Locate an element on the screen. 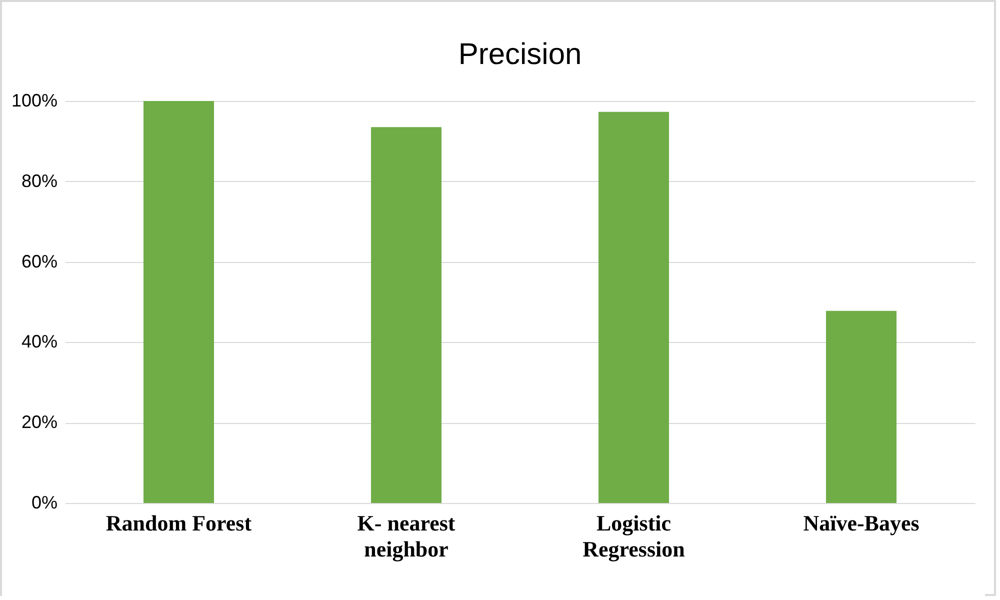 This screenshot has height=600, width=1000. x-tick-label: Logistic Regression is located at coordinates (633, 536).